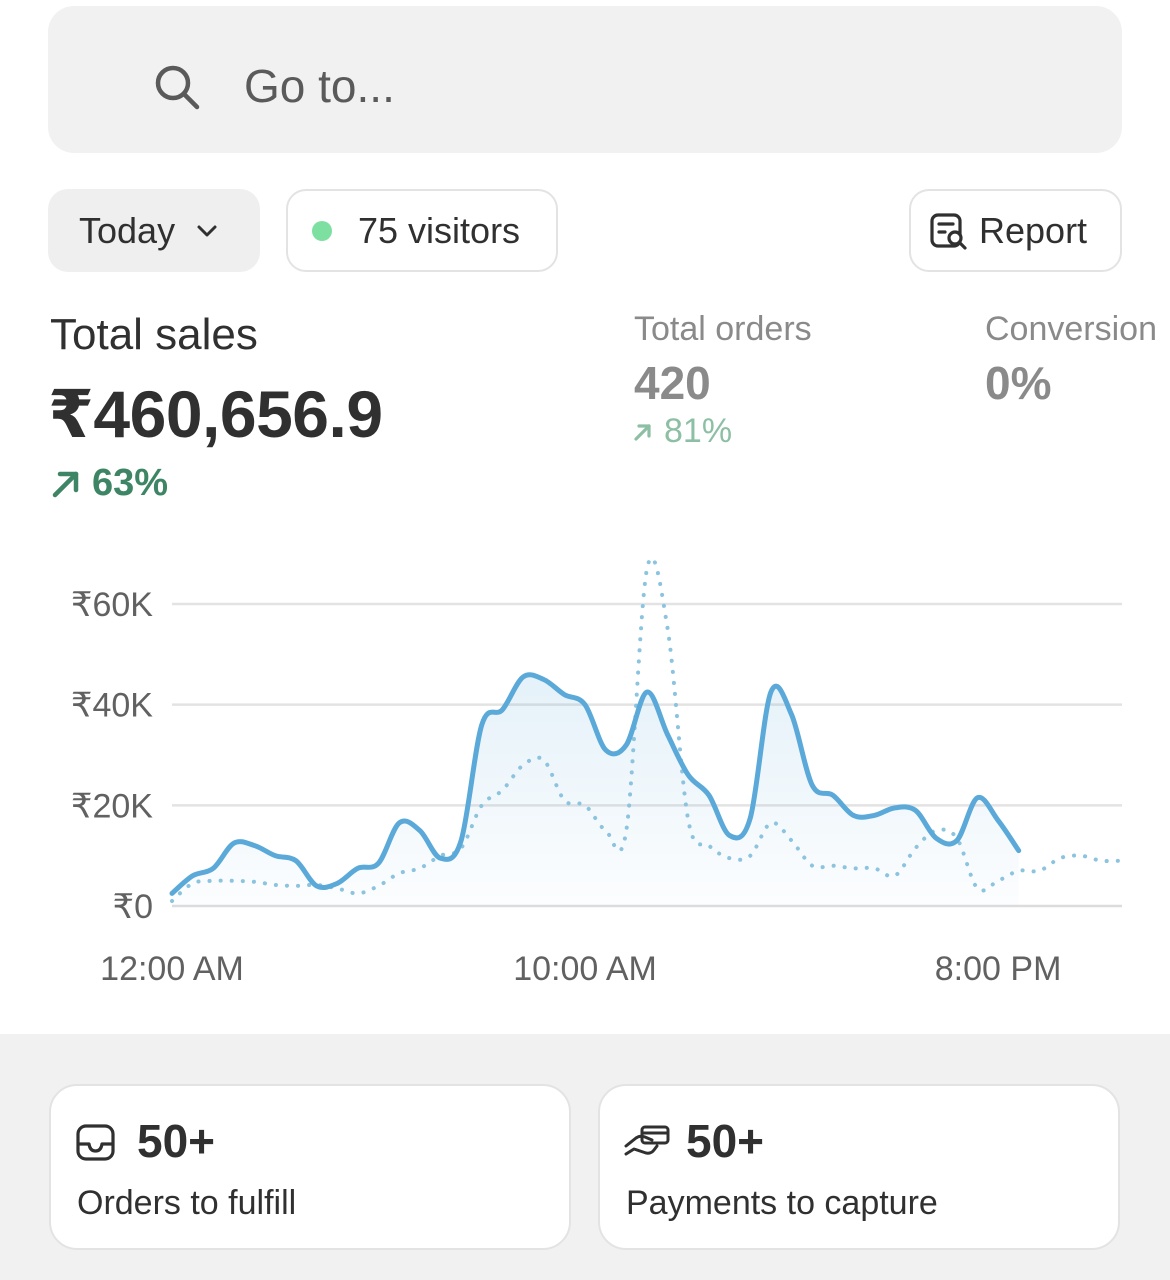 The width and height of the screenshot is (1170, 1280). Describe the element at coordinates (647, 1140) in the screenshot. I see `hand-card-icon` at that location.